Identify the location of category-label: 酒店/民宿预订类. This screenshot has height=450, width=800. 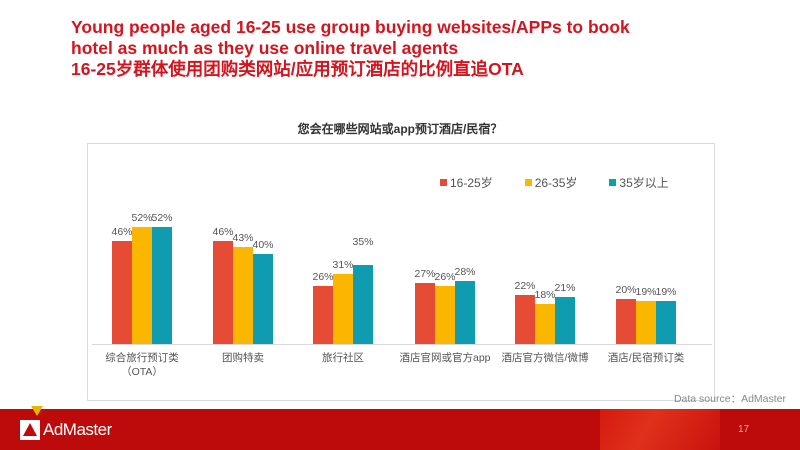
(646, 358).